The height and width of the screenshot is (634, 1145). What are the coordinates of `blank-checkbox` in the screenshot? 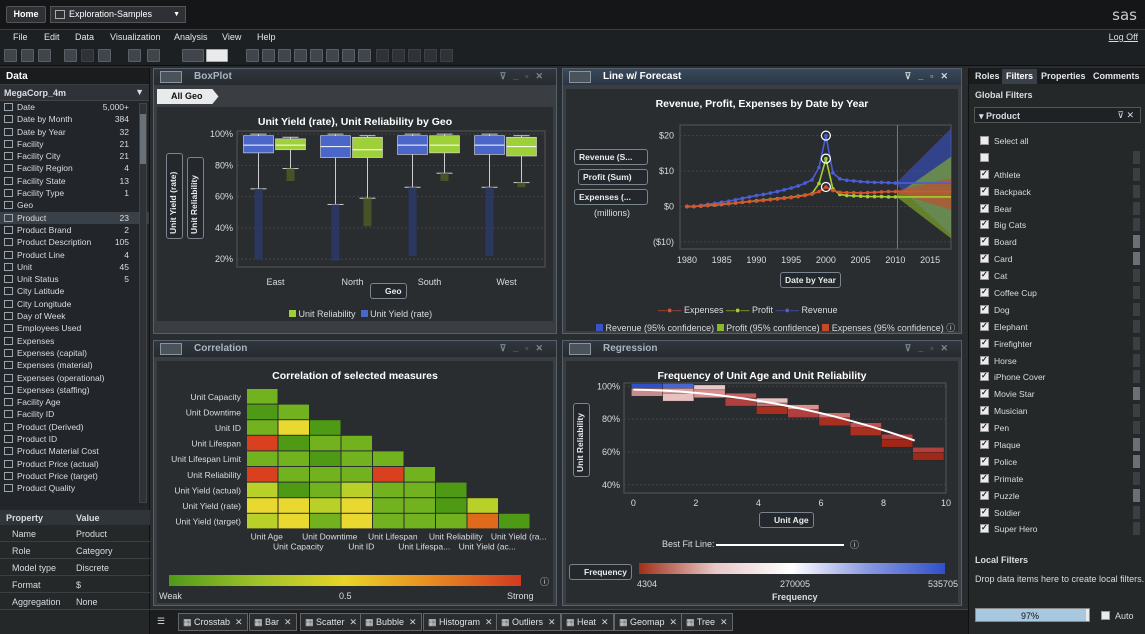 It's located at (984, 157).